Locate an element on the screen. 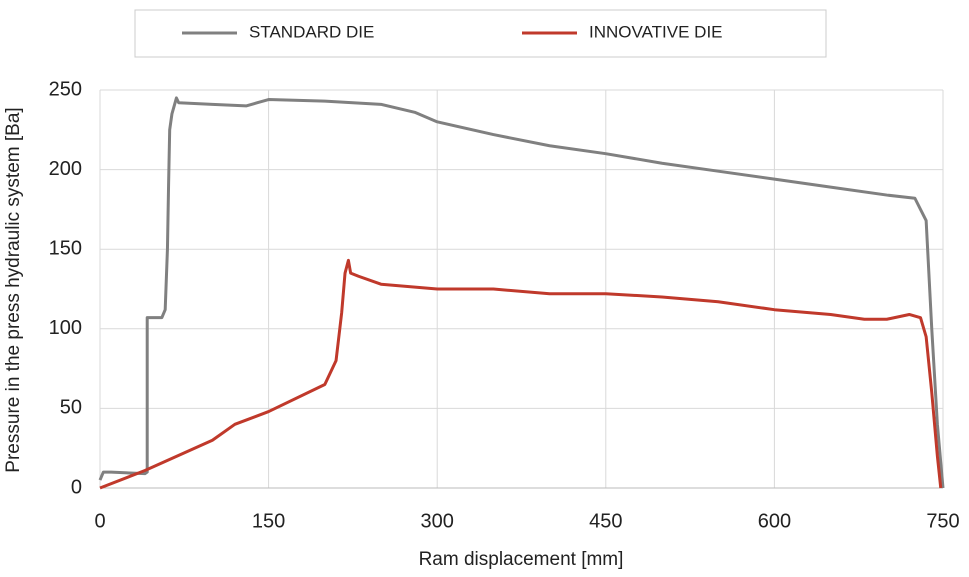 This screenshot has width=969, height=577. x-tick-label: 0 is located at coordinates (99, 521).